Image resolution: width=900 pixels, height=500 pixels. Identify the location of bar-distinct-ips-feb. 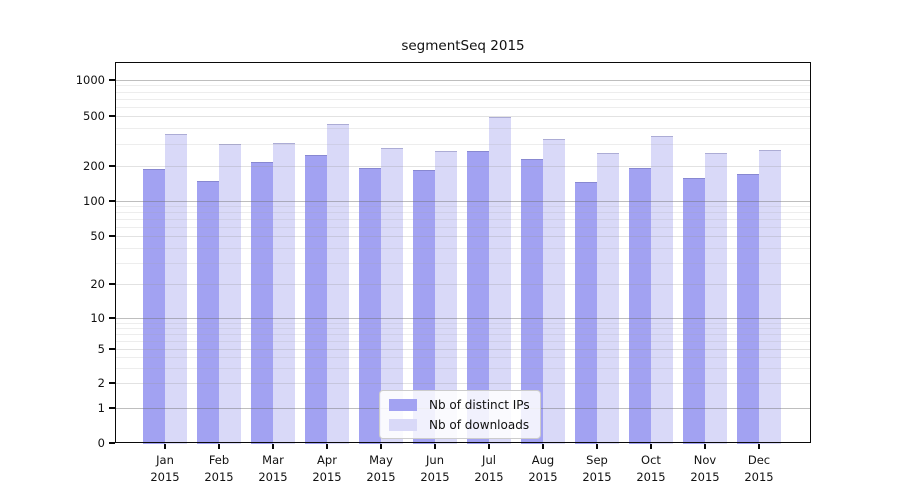
(208, 312).